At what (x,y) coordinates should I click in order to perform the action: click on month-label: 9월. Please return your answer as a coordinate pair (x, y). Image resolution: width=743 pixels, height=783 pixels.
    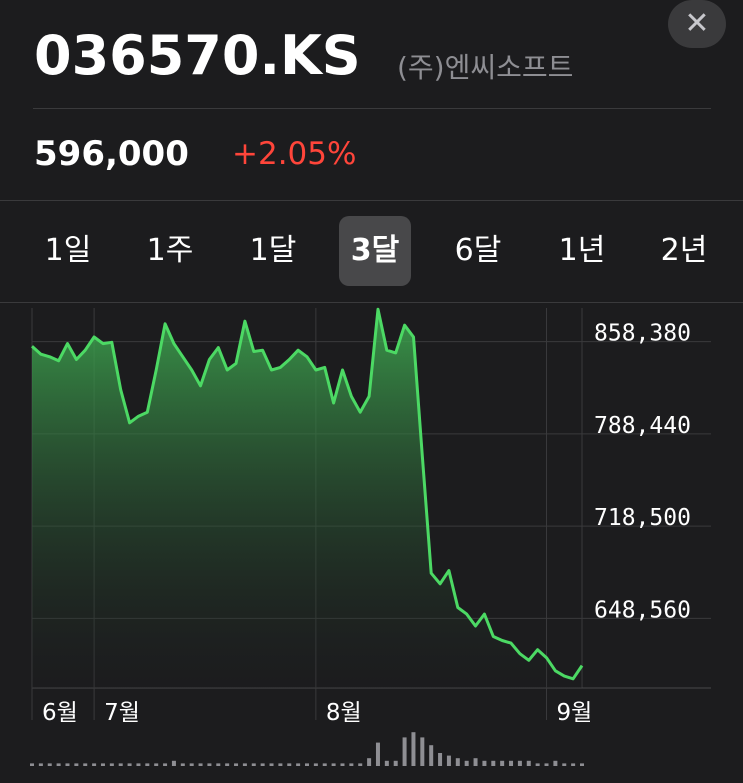
    Looking at the image, I should click on (575, 713).